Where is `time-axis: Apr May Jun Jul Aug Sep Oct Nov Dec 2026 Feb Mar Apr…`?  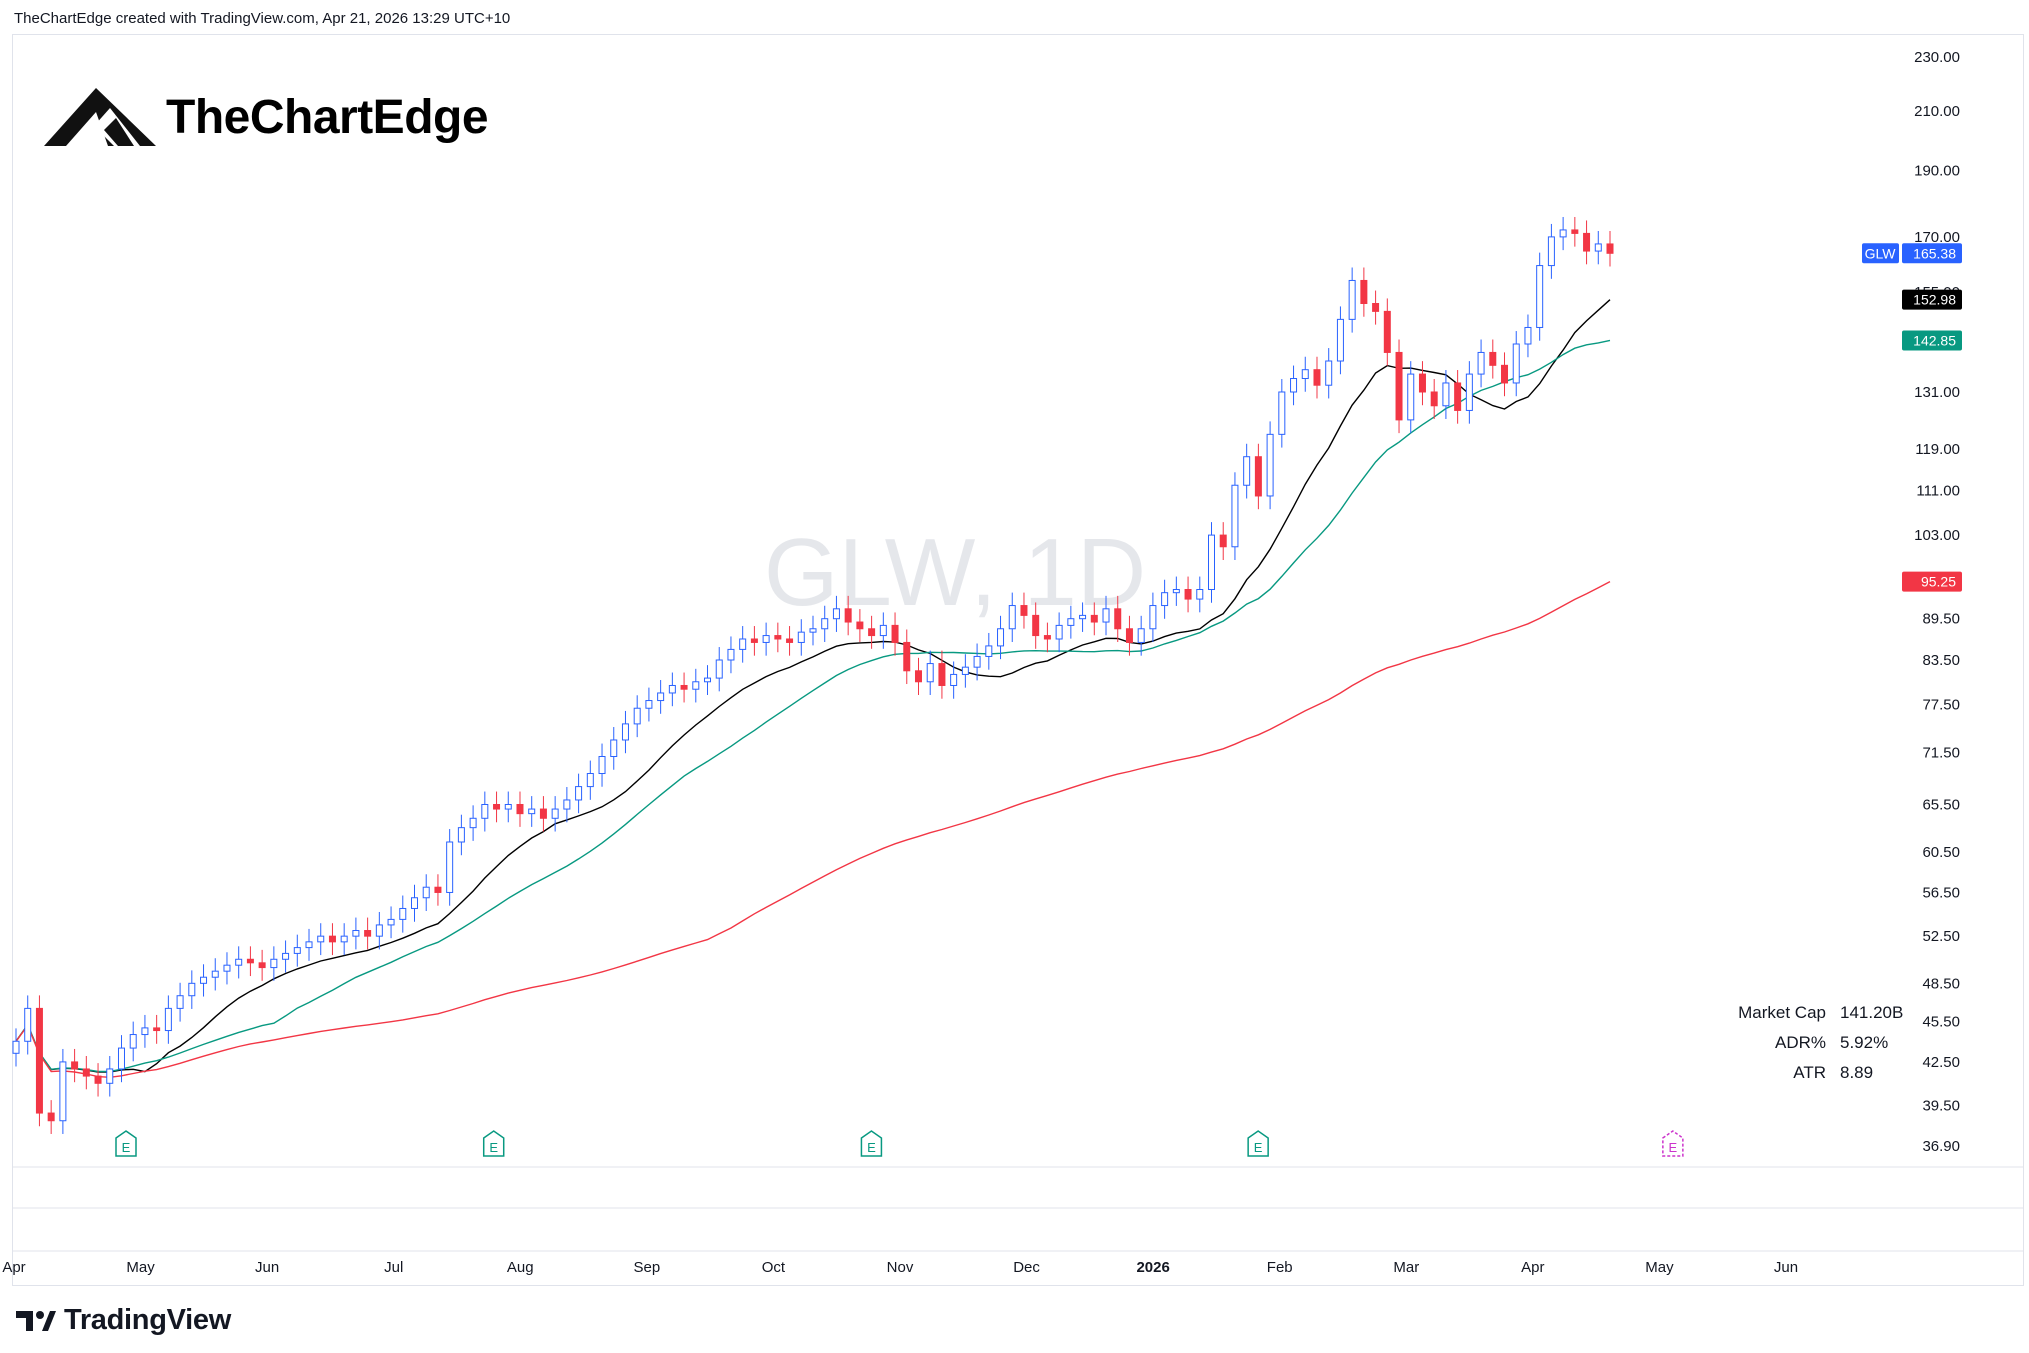
time-axis: Apr May Jun Jul Aug Sep Oct Nov Dec 2026 Feb Mar Apr… is located at coordinates (900, 1267).